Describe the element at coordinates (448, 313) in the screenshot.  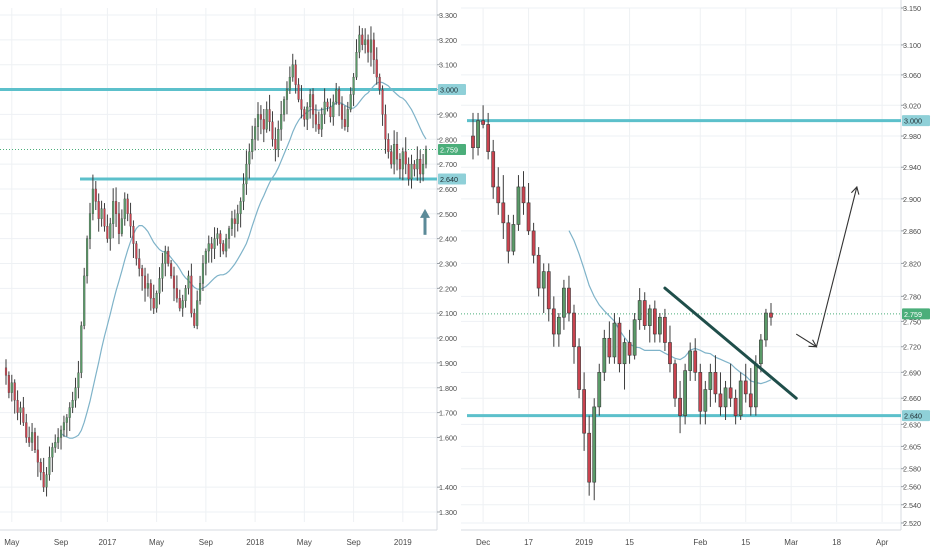
I see `y-tick-label: 2.100` at that location.